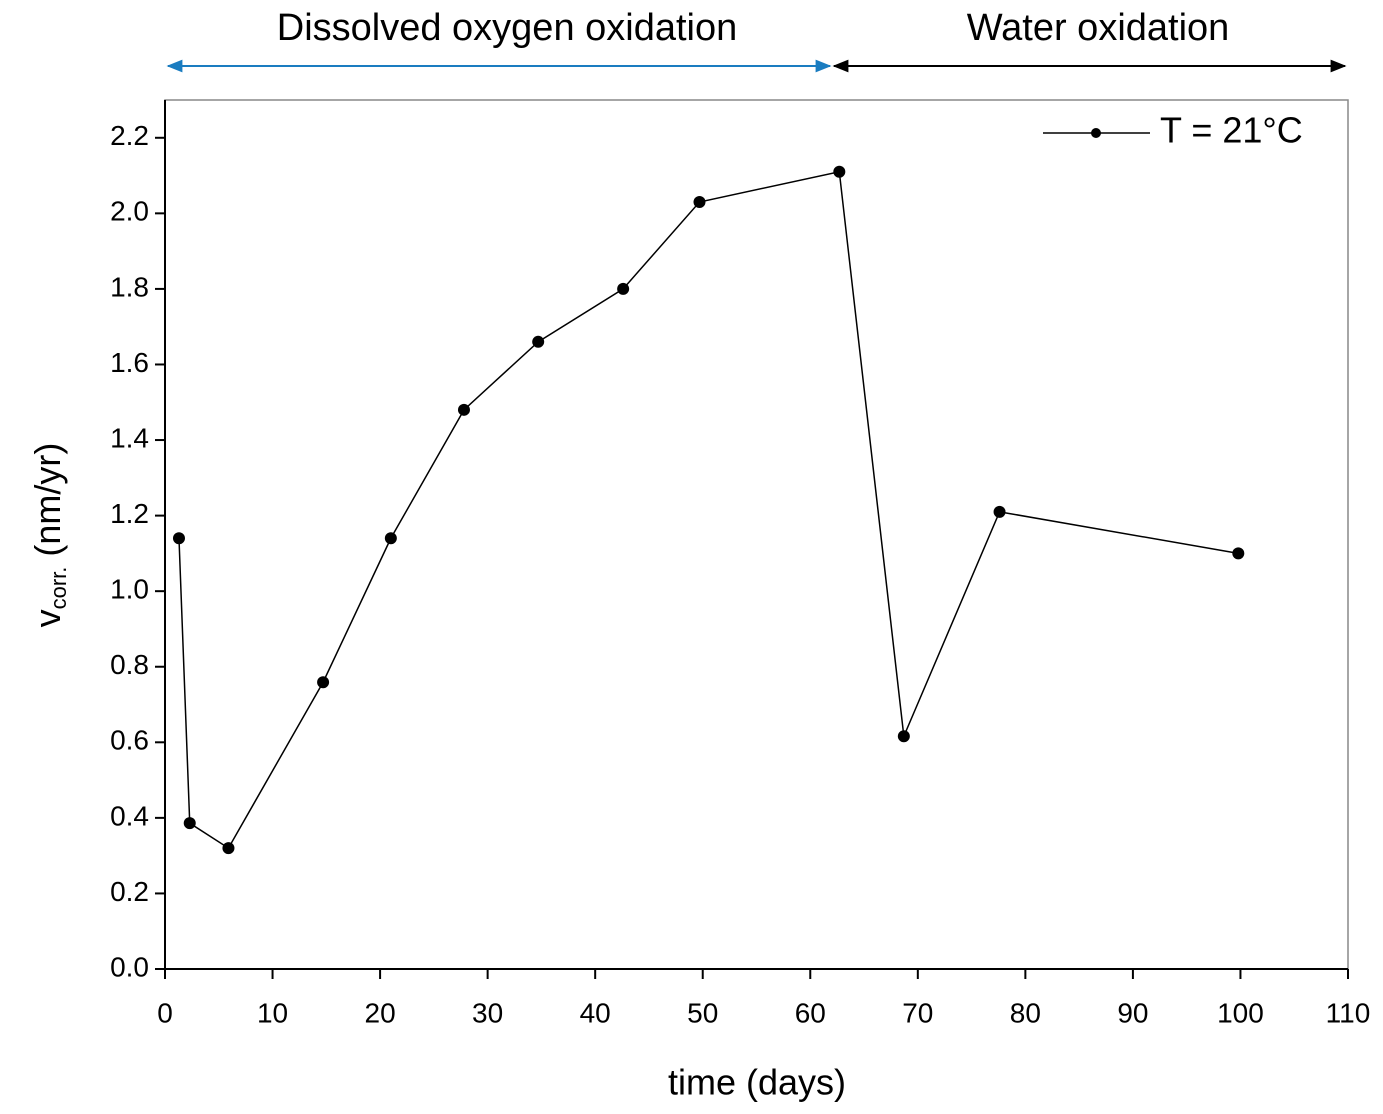 The height and width of the screenshot is (1114, 1383). Describe the element at coordinates (58, 588) in the screenshot. I see `y-subscript: corr.` at that location.